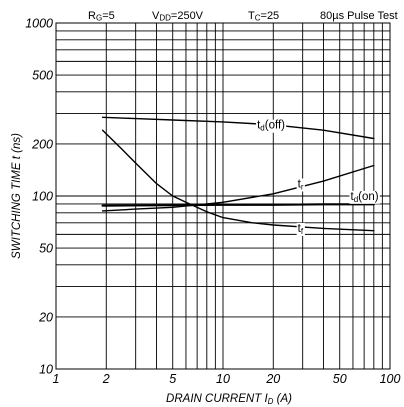 Image resolution: width=404 pixels, height=407 pixels. What do you see at coordinates (56, 379) in the screenshot?
I see `x-tick-label: 1` at bounding box center [56, 379].